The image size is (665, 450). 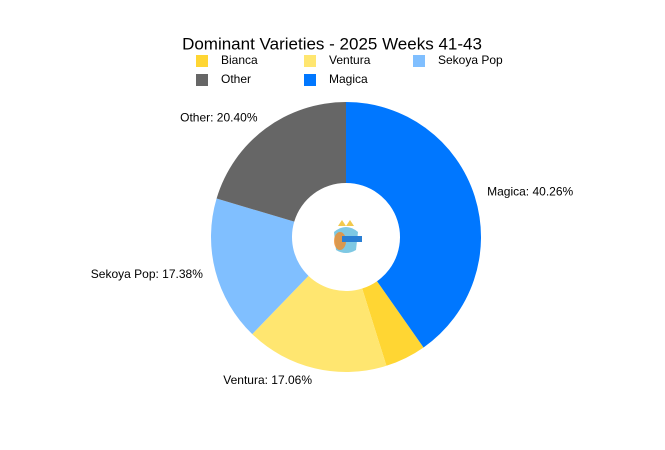 What do you see at coordinates (147, 274) in the screenshot?
I see `data-label: Sekoya Pop: 17.38%` at bounding box center [147, 274].